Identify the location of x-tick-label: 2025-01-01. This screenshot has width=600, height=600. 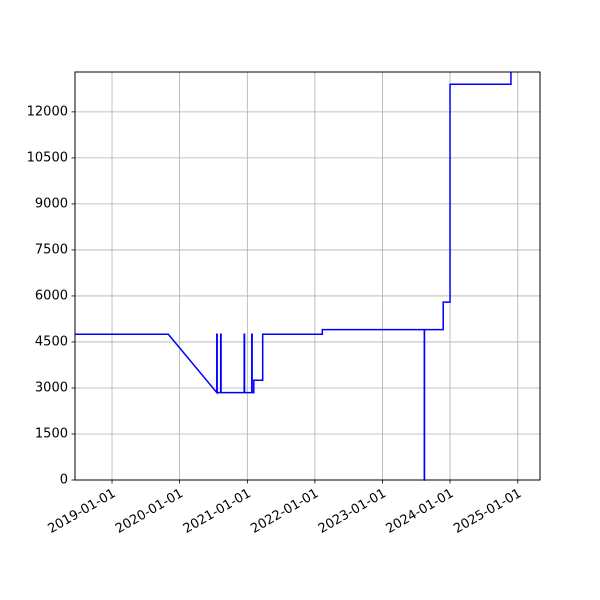
(487, 511).